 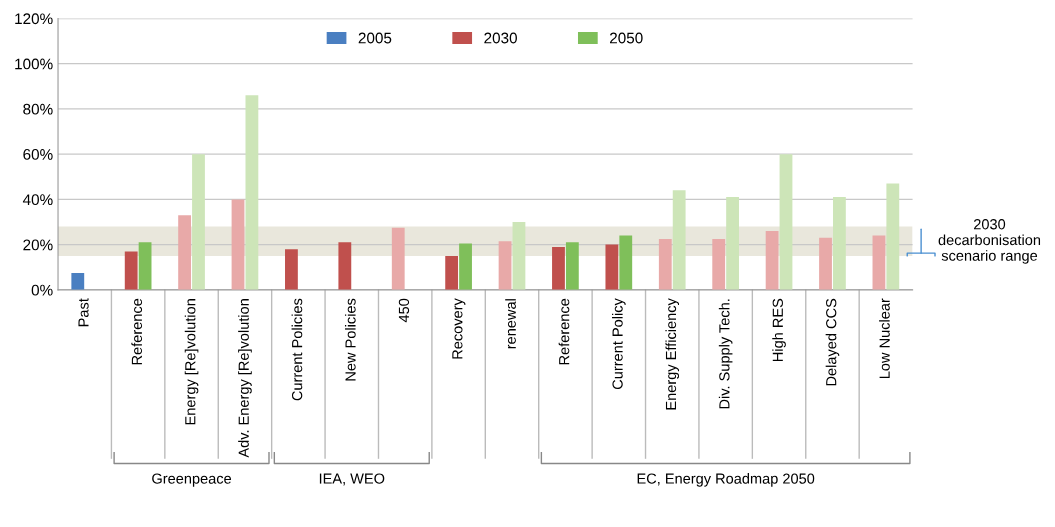 I want to click on x-tick-label: Current Policies, so click(x=297, y=349).